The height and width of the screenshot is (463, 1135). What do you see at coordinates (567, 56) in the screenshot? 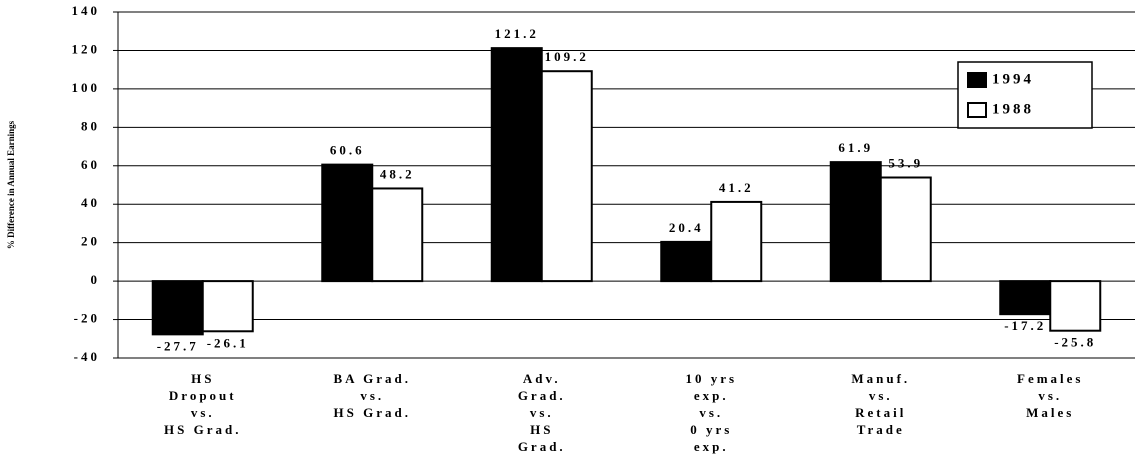
I see `value-label: 109.2` at bounding box center [567, 56].